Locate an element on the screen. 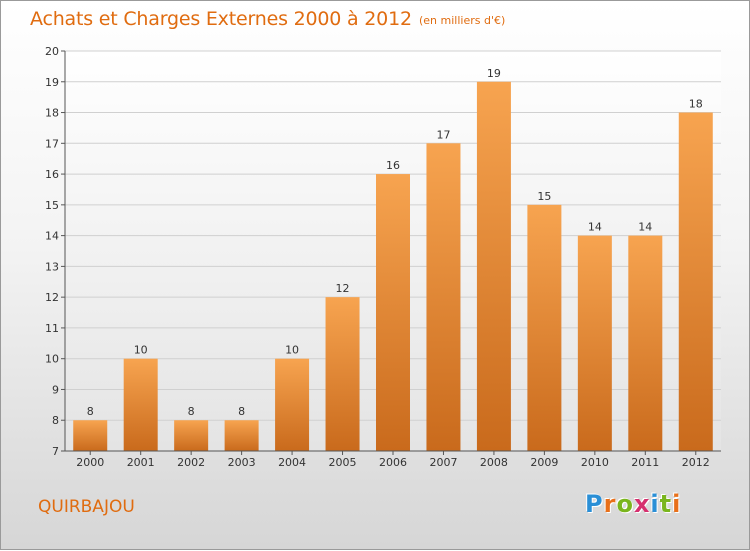  y-tick-label: 15 is located at coordinates (52, 205).